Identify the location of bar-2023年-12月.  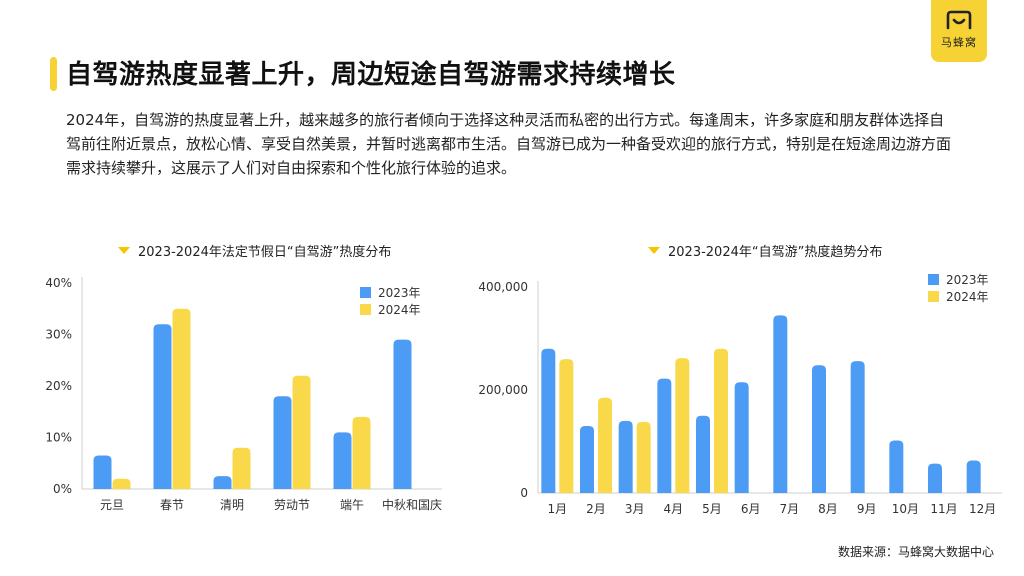
(973, 476).